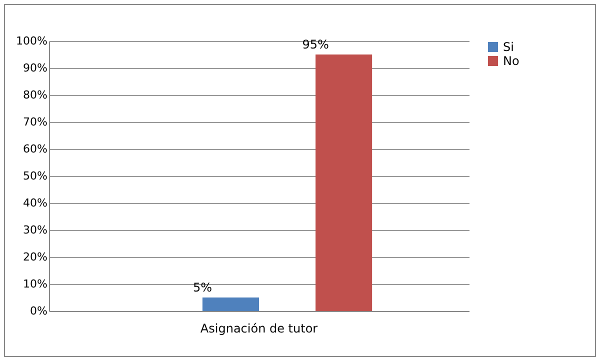 The width and height of the screenshot is (602, 363). Describe the element at coordinates (35, 203) in the screenshot. I see `y-tick-label: 40%` at that location.